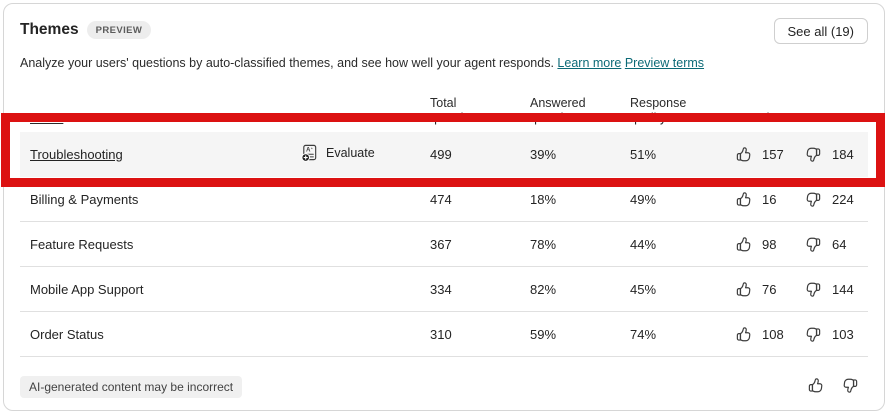 This screenshot has width=889, height=416. What do you see at coordinates (769, 199) in the screenshot?
I see `thumbs-up-count: 16` at bounding box center [769, 199].